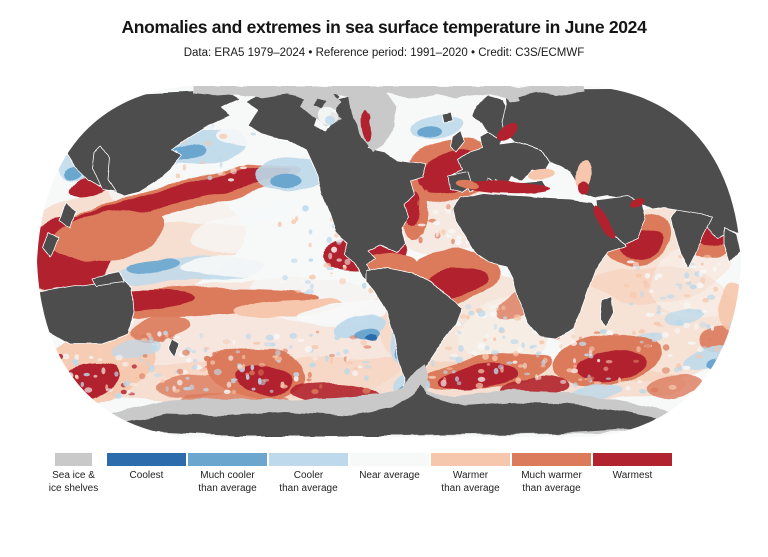 This screenshot has height=557, width=768. Describe the element at coordinates (87, 310) in the screenshot. I see `land-australia` at that location.